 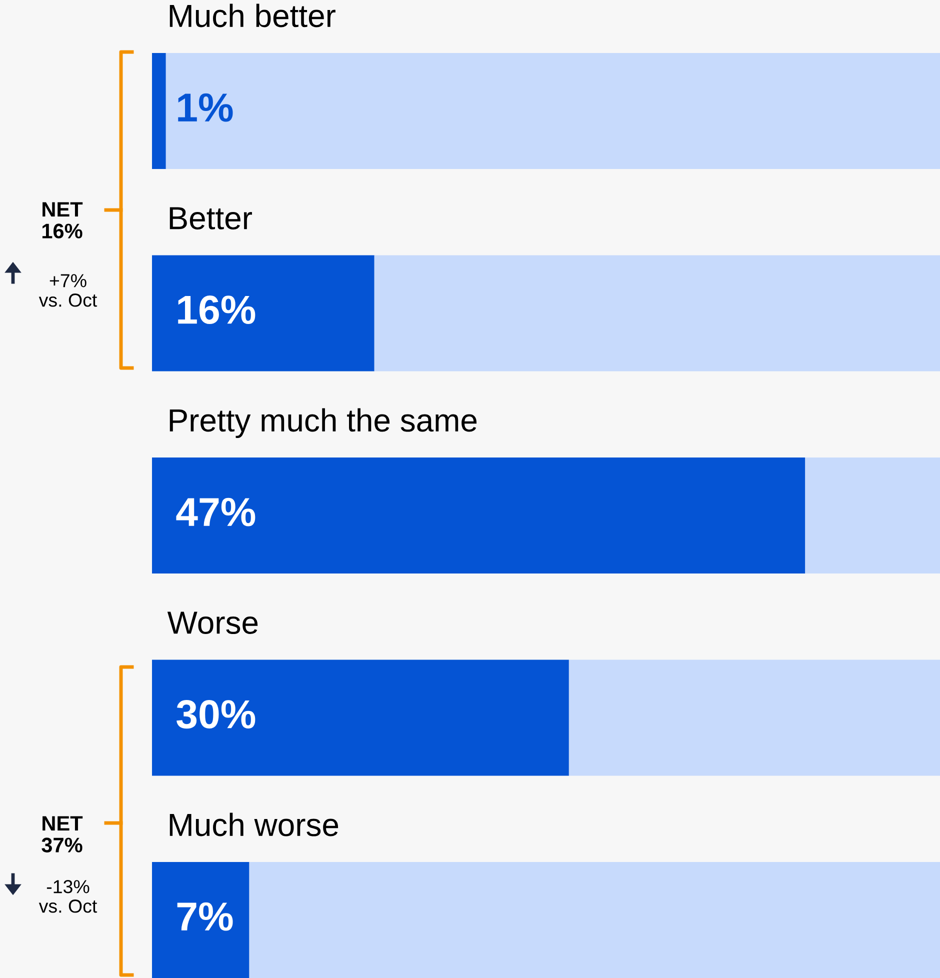 What do you see at coordinates (205, 107) in the screenshot?
I see `data-label: 1%` at bounding box center [205, 107].